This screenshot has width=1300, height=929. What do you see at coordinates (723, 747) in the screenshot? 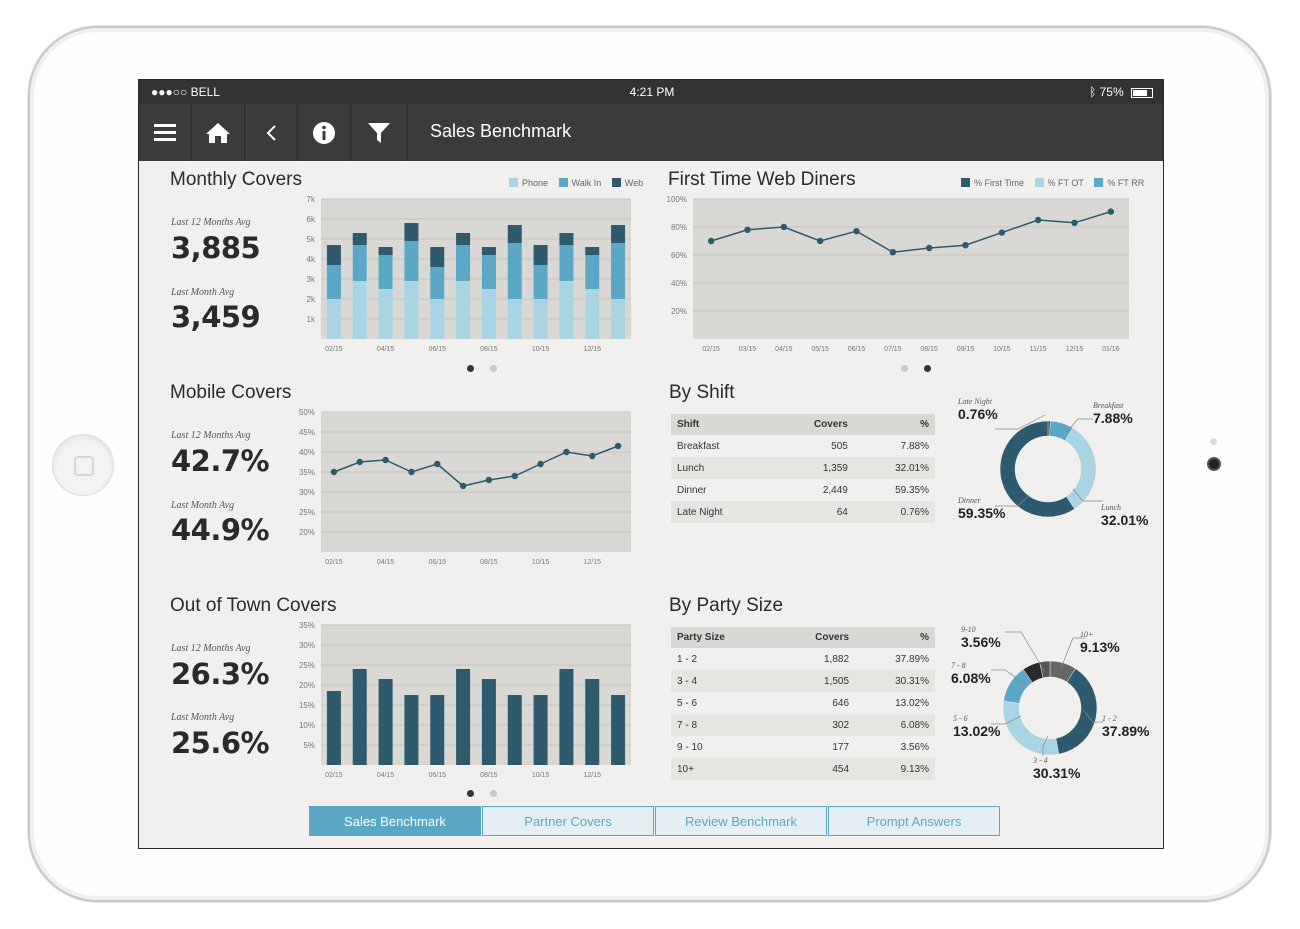
I see `table-cell: 9 - 10` at bounding box center [723, 747].